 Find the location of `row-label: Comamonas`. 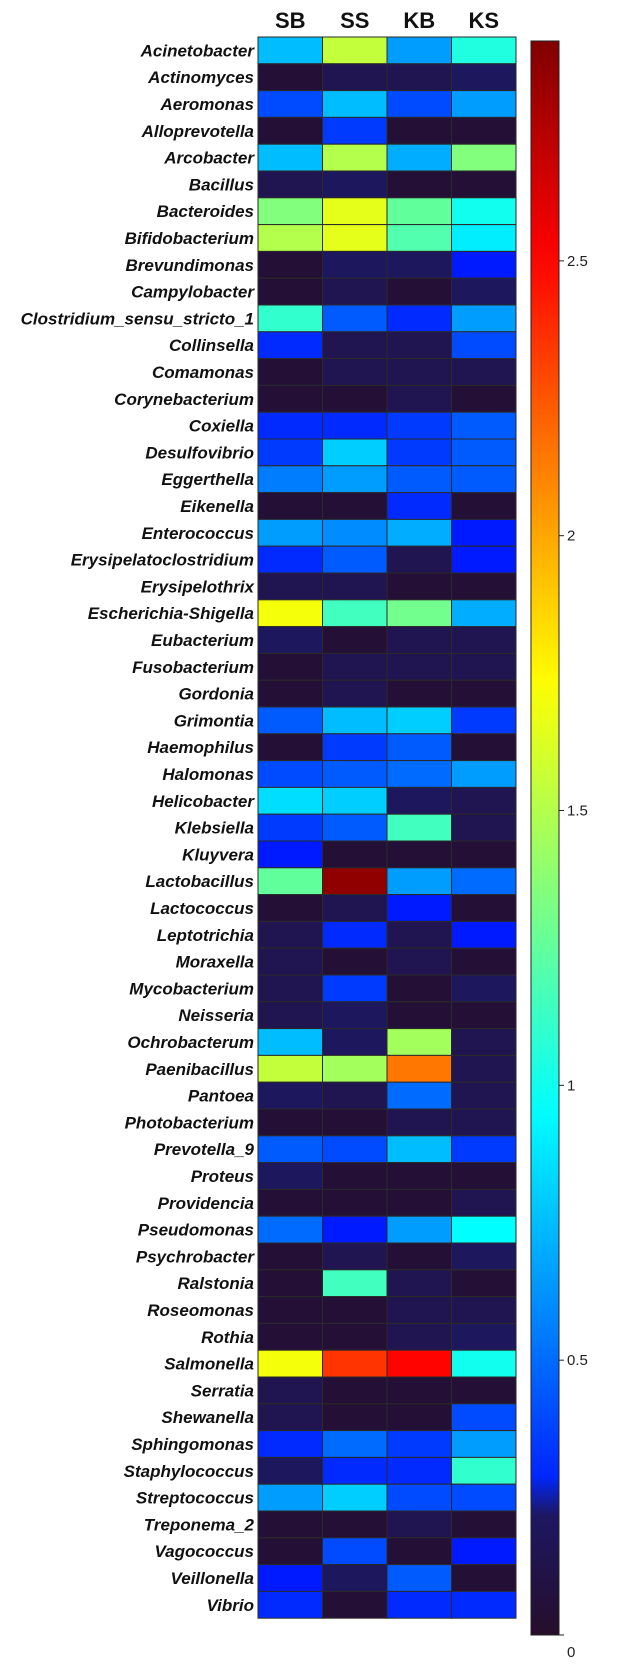

row-label: Comamonas is located at coordinates (203, 372).